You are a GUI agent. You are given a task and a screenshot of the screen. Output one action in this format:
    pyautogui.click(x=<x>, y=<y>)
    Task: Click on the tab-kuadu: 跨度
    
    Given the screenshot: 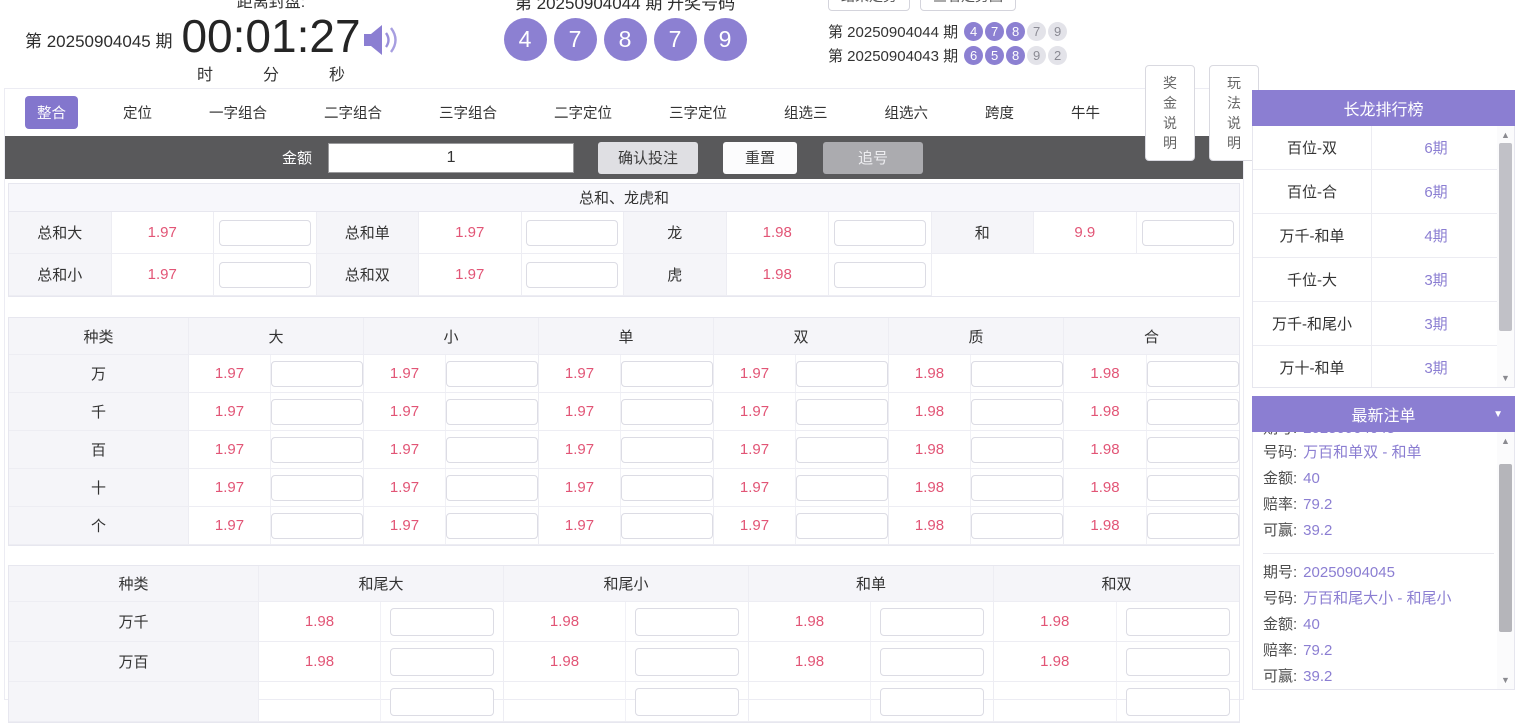 What is the action you would take?
    pyautogui.click(x=999, y=114)
    